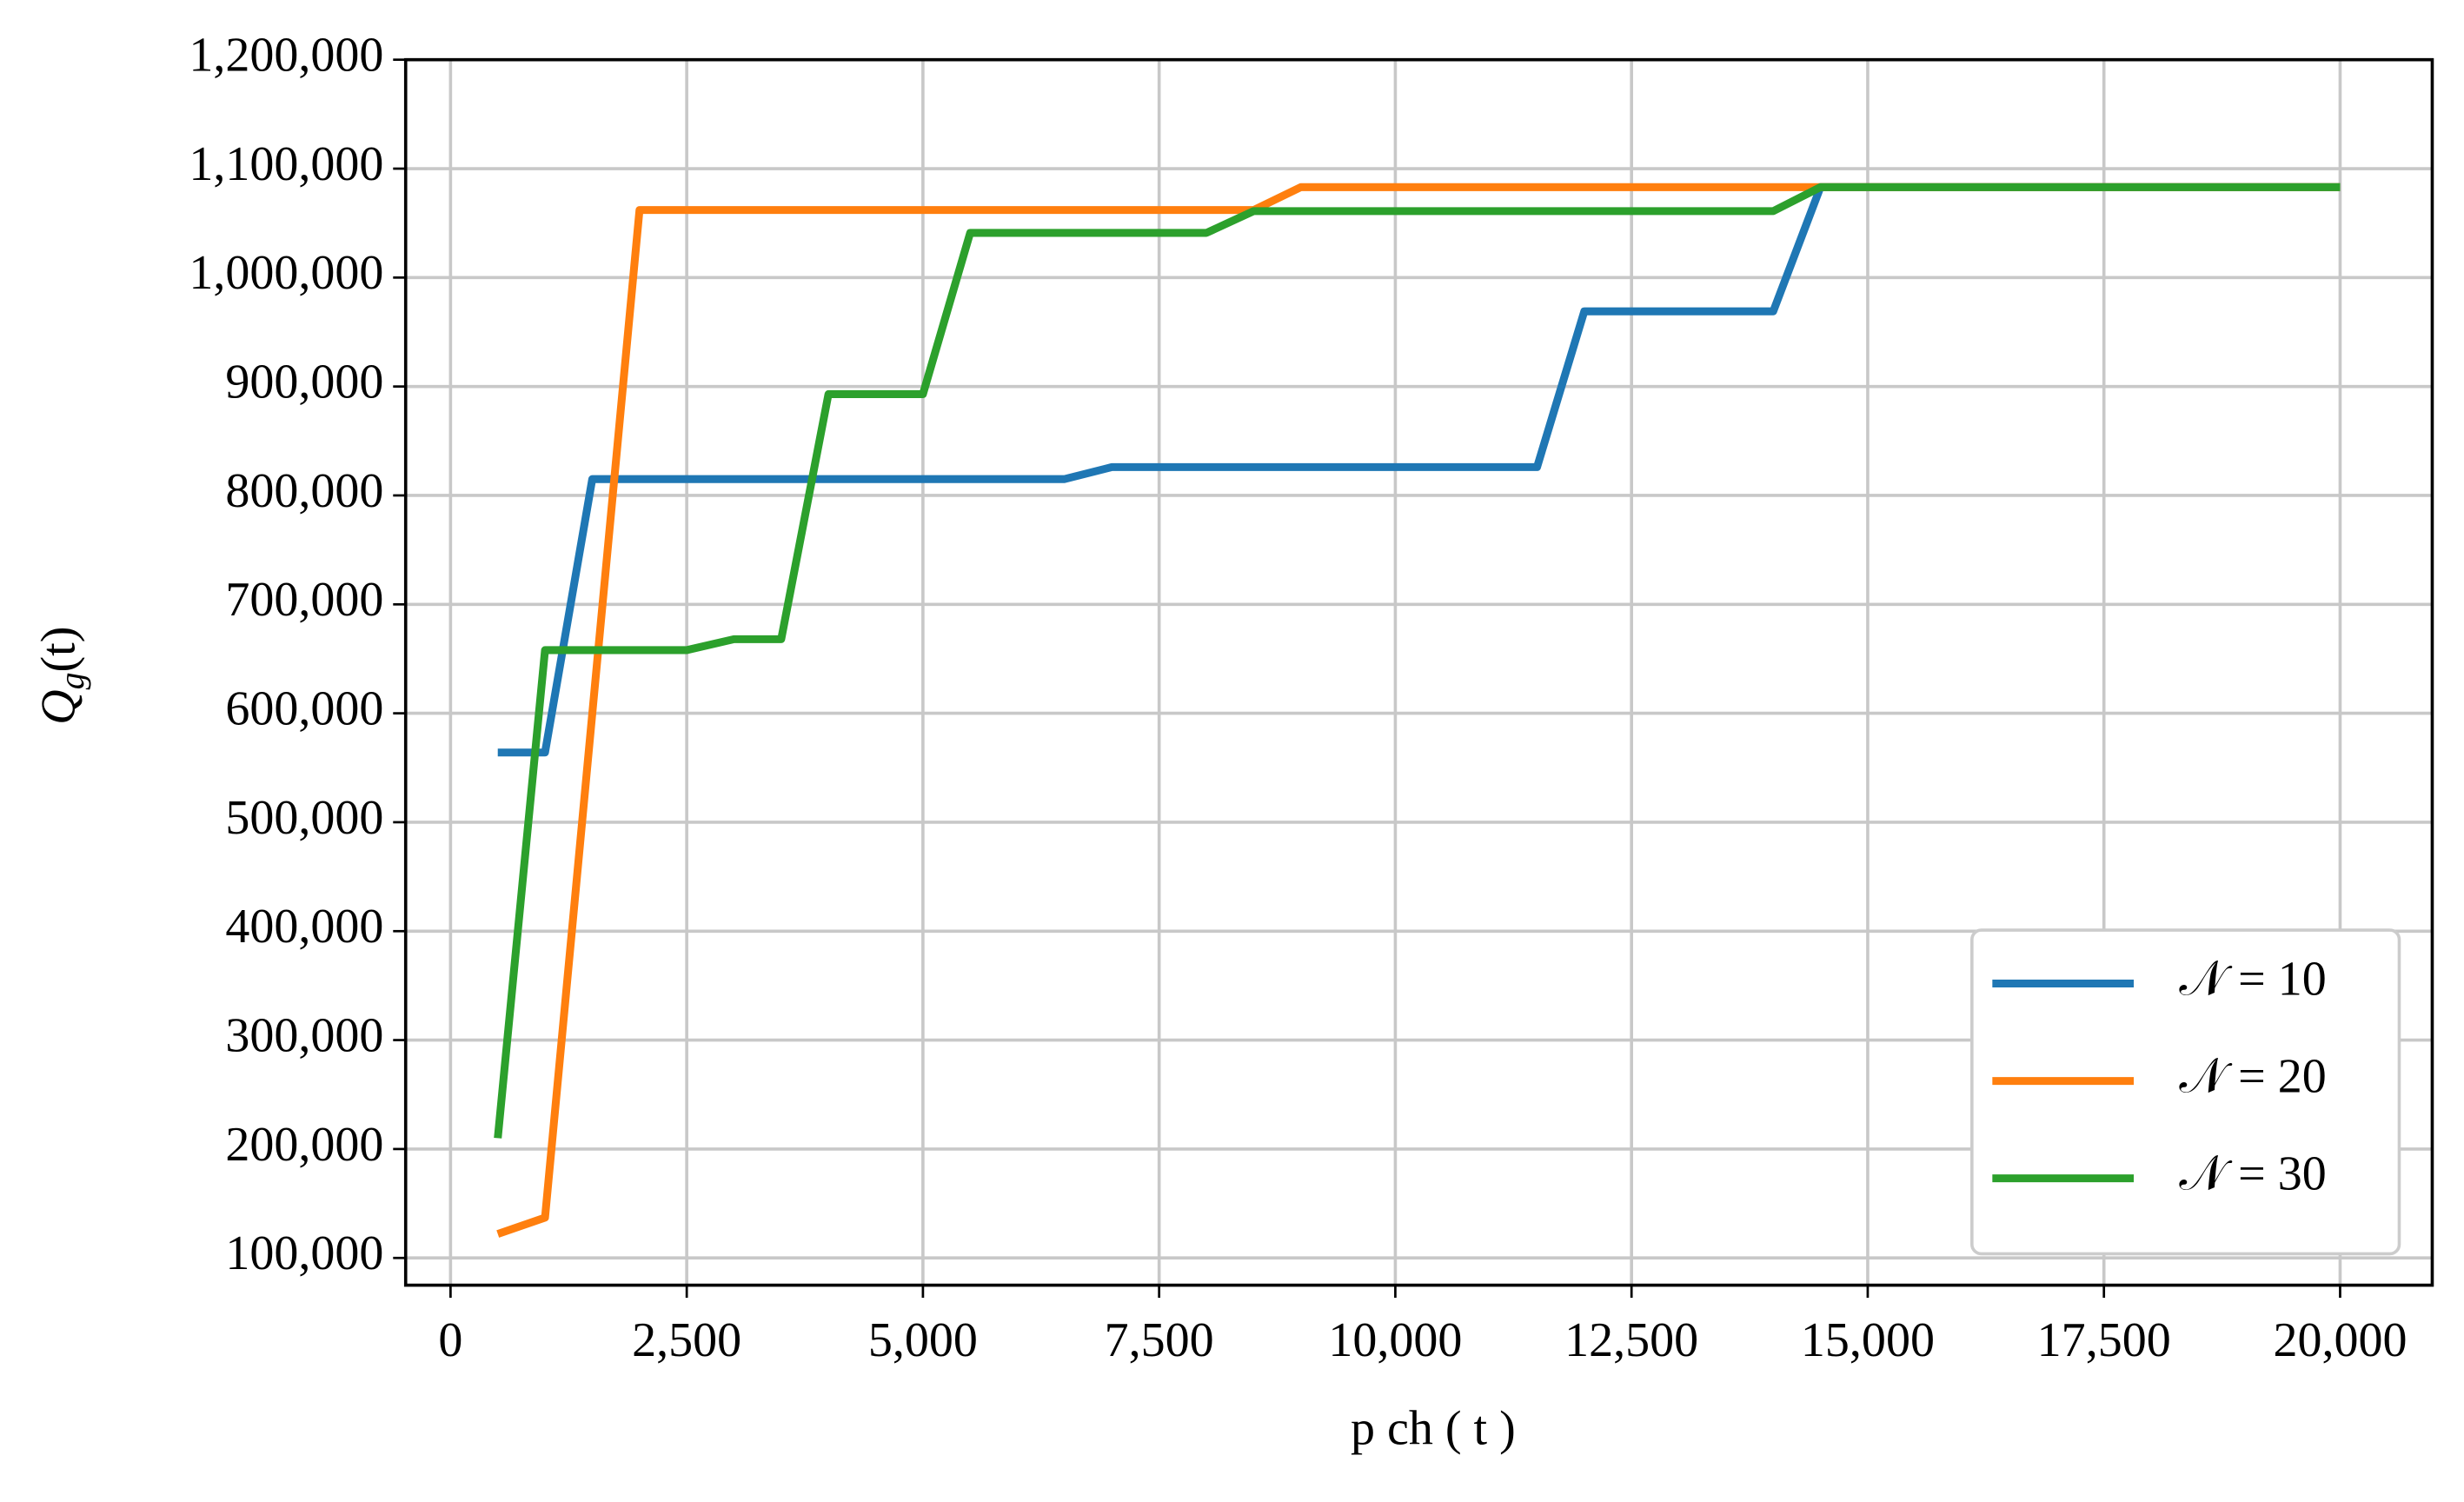 This screenshot has width=2464, height=1502. Describe the element at coordinates (1868, 1340) in the screenshot. I see `x-tick-label: 15,000` at that location.